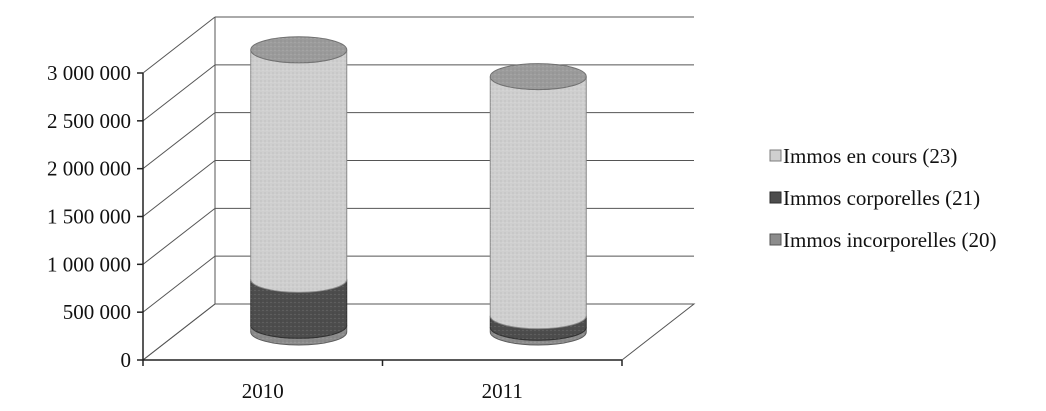  I want to click on cylinder-2010, so click(299, 191).